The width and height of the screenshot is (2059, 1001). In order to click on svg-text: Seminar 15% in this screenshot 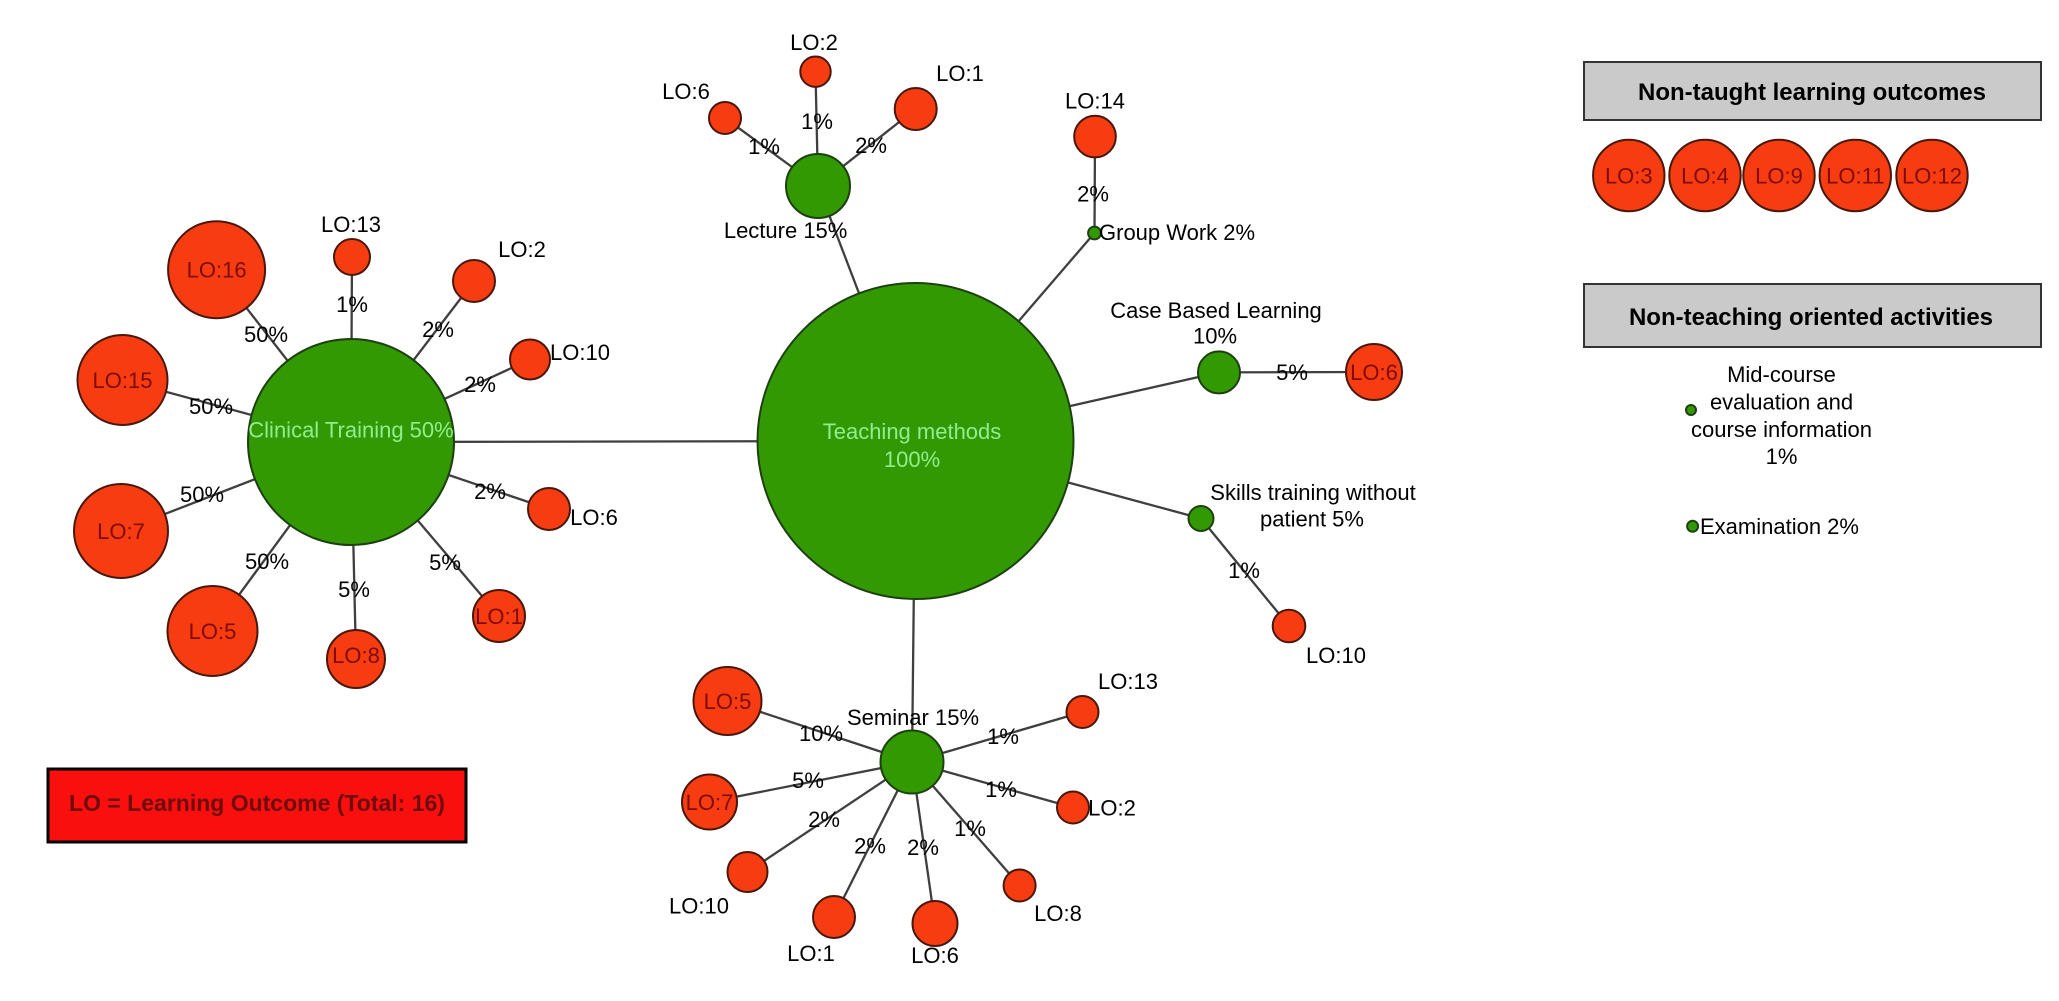, I will do `click(913, 717)`.